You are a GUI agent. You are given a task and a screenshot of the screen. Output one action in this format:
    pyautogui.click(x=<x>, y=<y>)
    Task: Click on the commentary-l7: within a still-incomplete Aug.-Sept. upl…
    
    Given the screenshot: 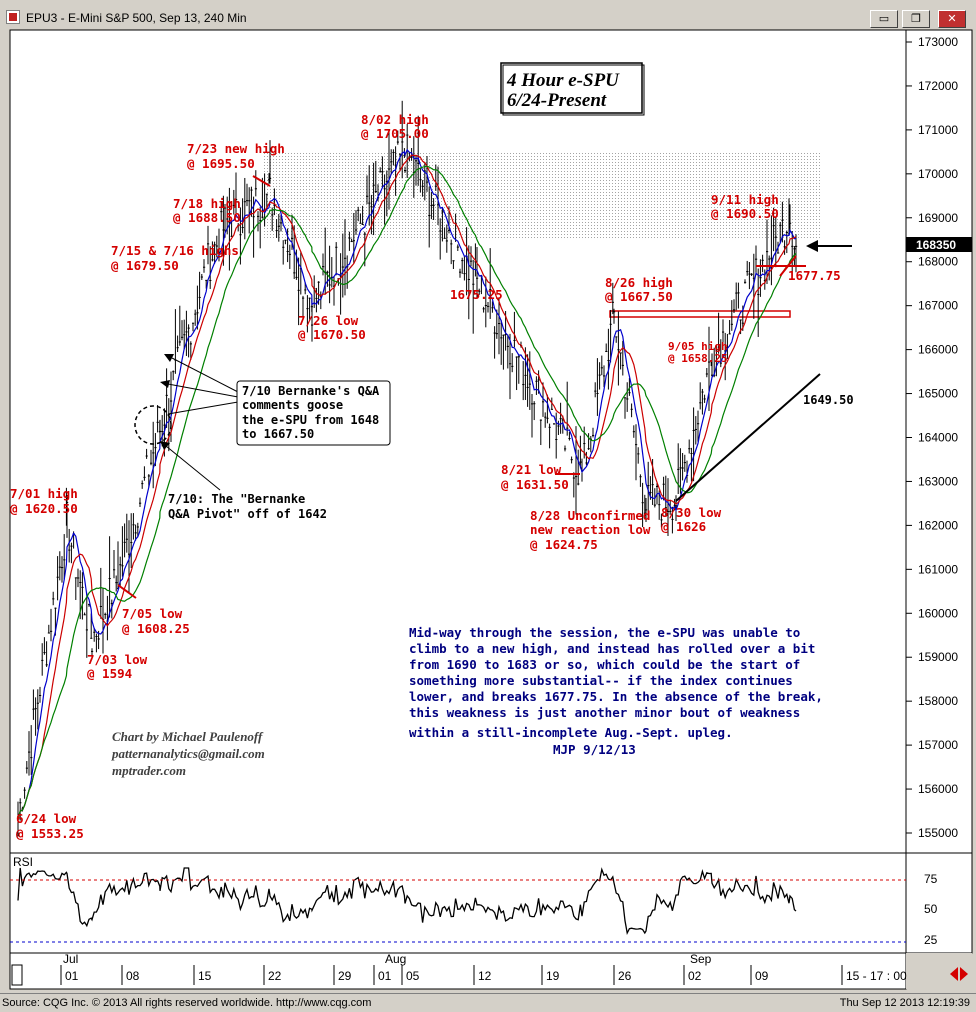 What is the action you would take?
    pyautogui.click(x=571, y=732)
    